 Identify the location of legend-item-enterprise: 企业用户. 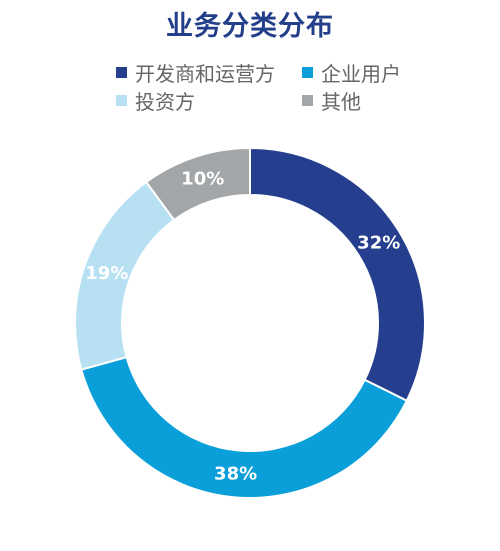
(351, 72).